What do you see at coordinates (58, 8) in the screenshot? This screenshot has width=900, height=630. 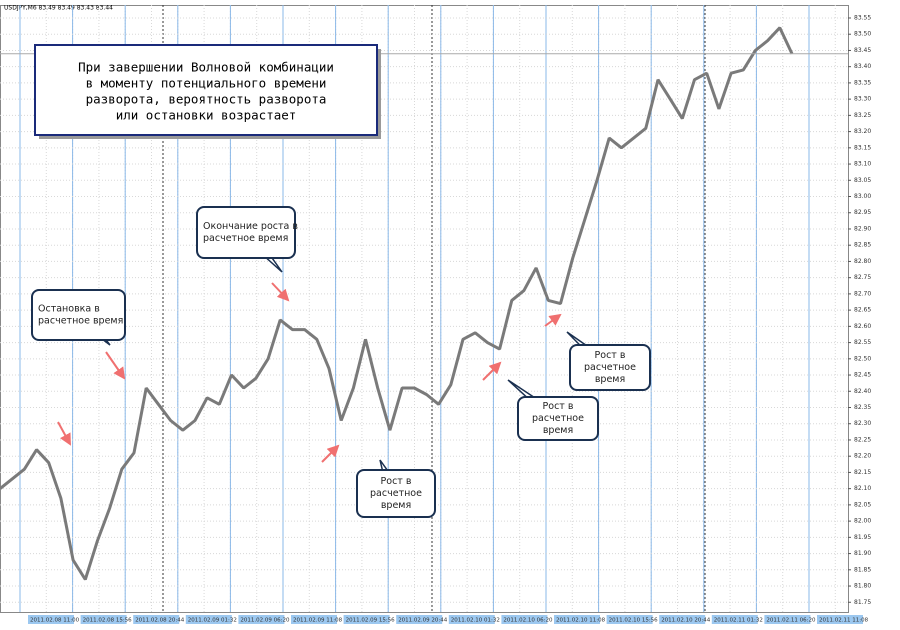 I see `header: USDJPY,M6 83.49 83.49 83.43 83.44` at bounding box center [58, 8].